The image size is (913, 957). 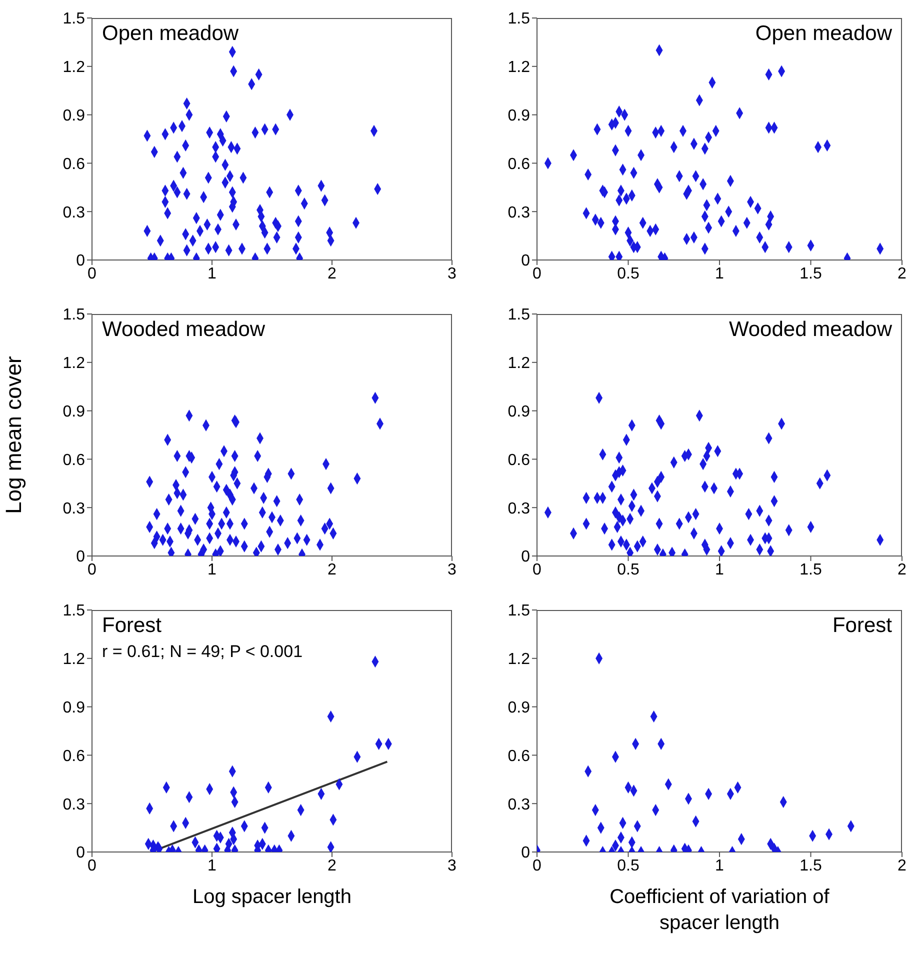 What do you see at coordinates (14, 435) in the screenshot?
I see `y-axis-title: Log mean cover` at bounding box center [14, 435].